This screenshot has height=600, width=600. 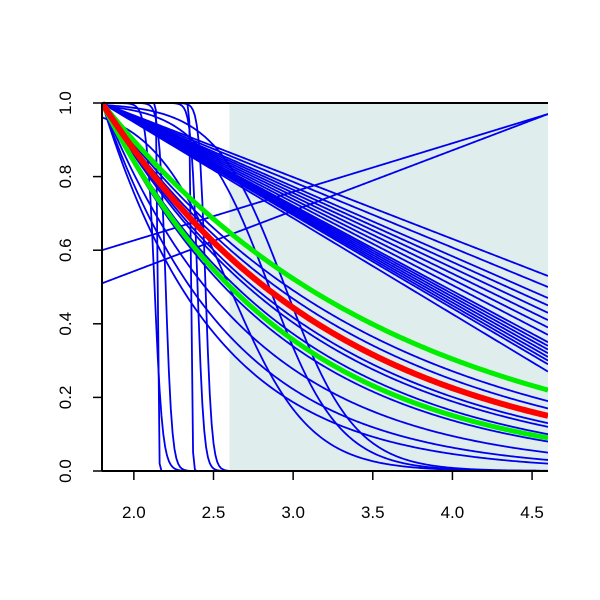 What do you see at coordinates (65, 250) in the screenshot?
I see `y-tick-label-3: 0.6` at bounding box center [65, 250].